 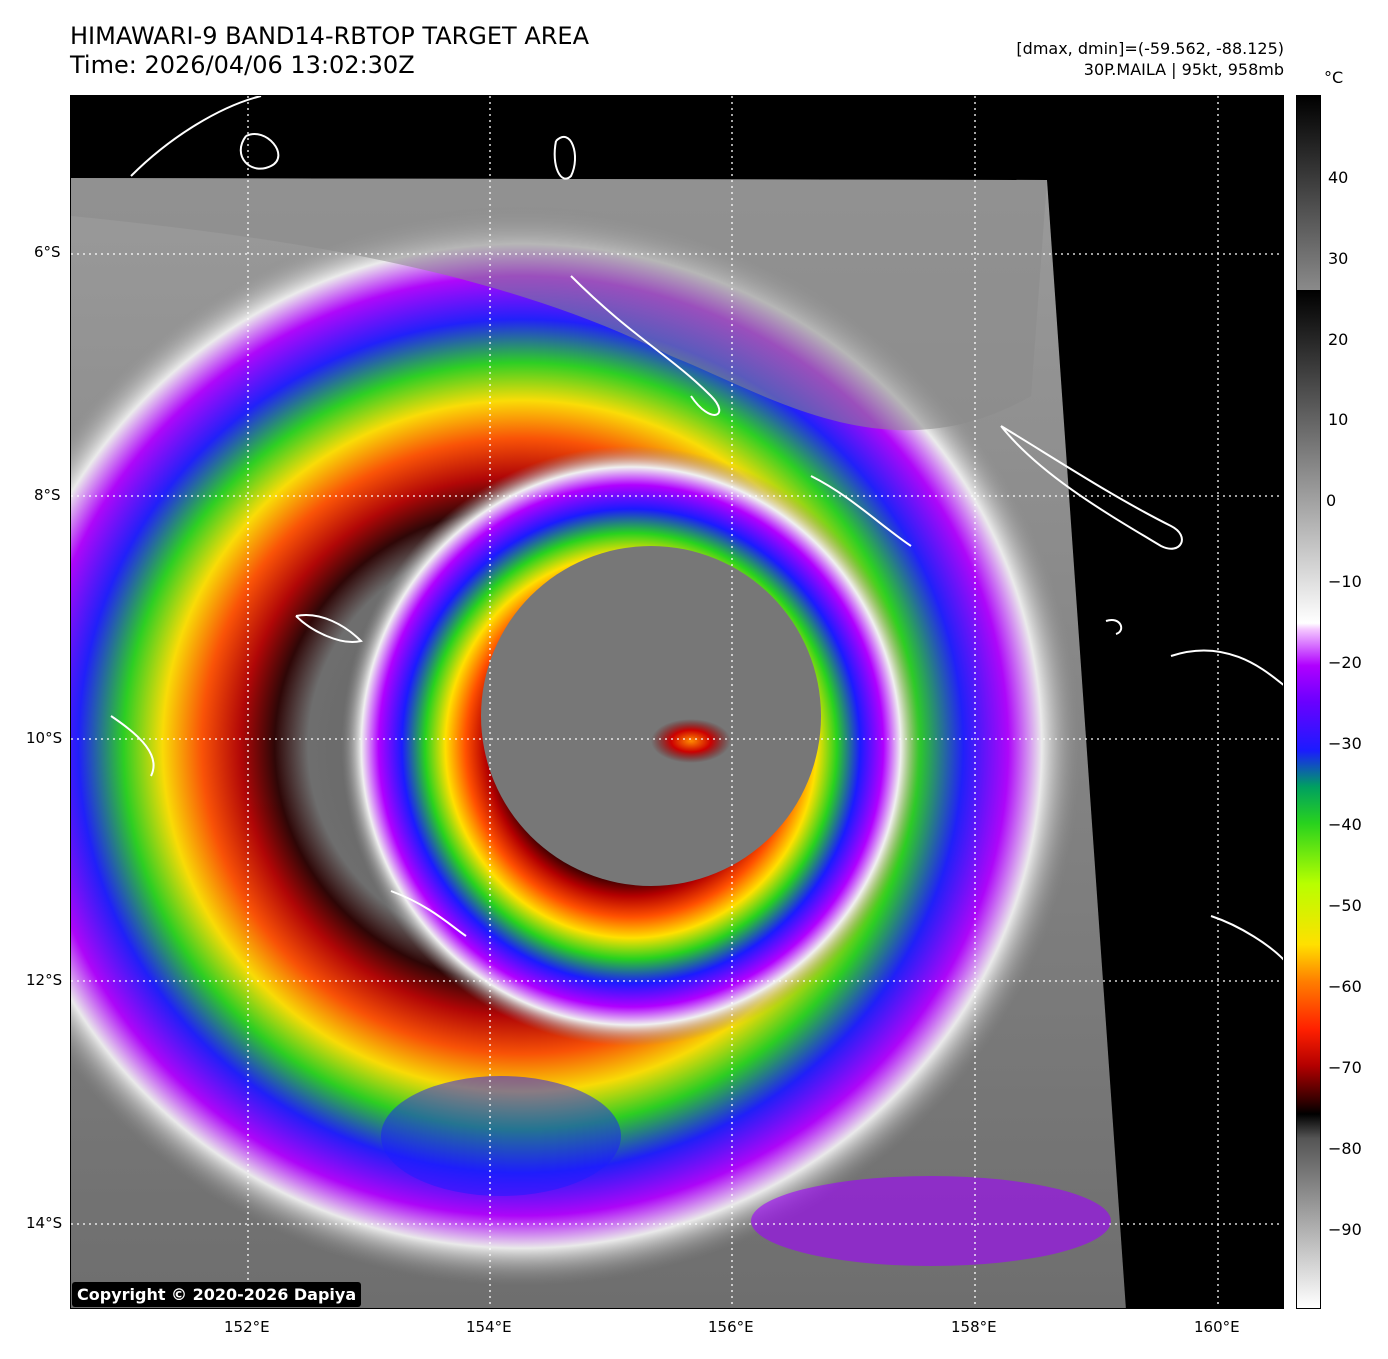 I want to click on copyright-badge: Copyright © 2020-2026 Dapiya, so click(x=217, y=1294).